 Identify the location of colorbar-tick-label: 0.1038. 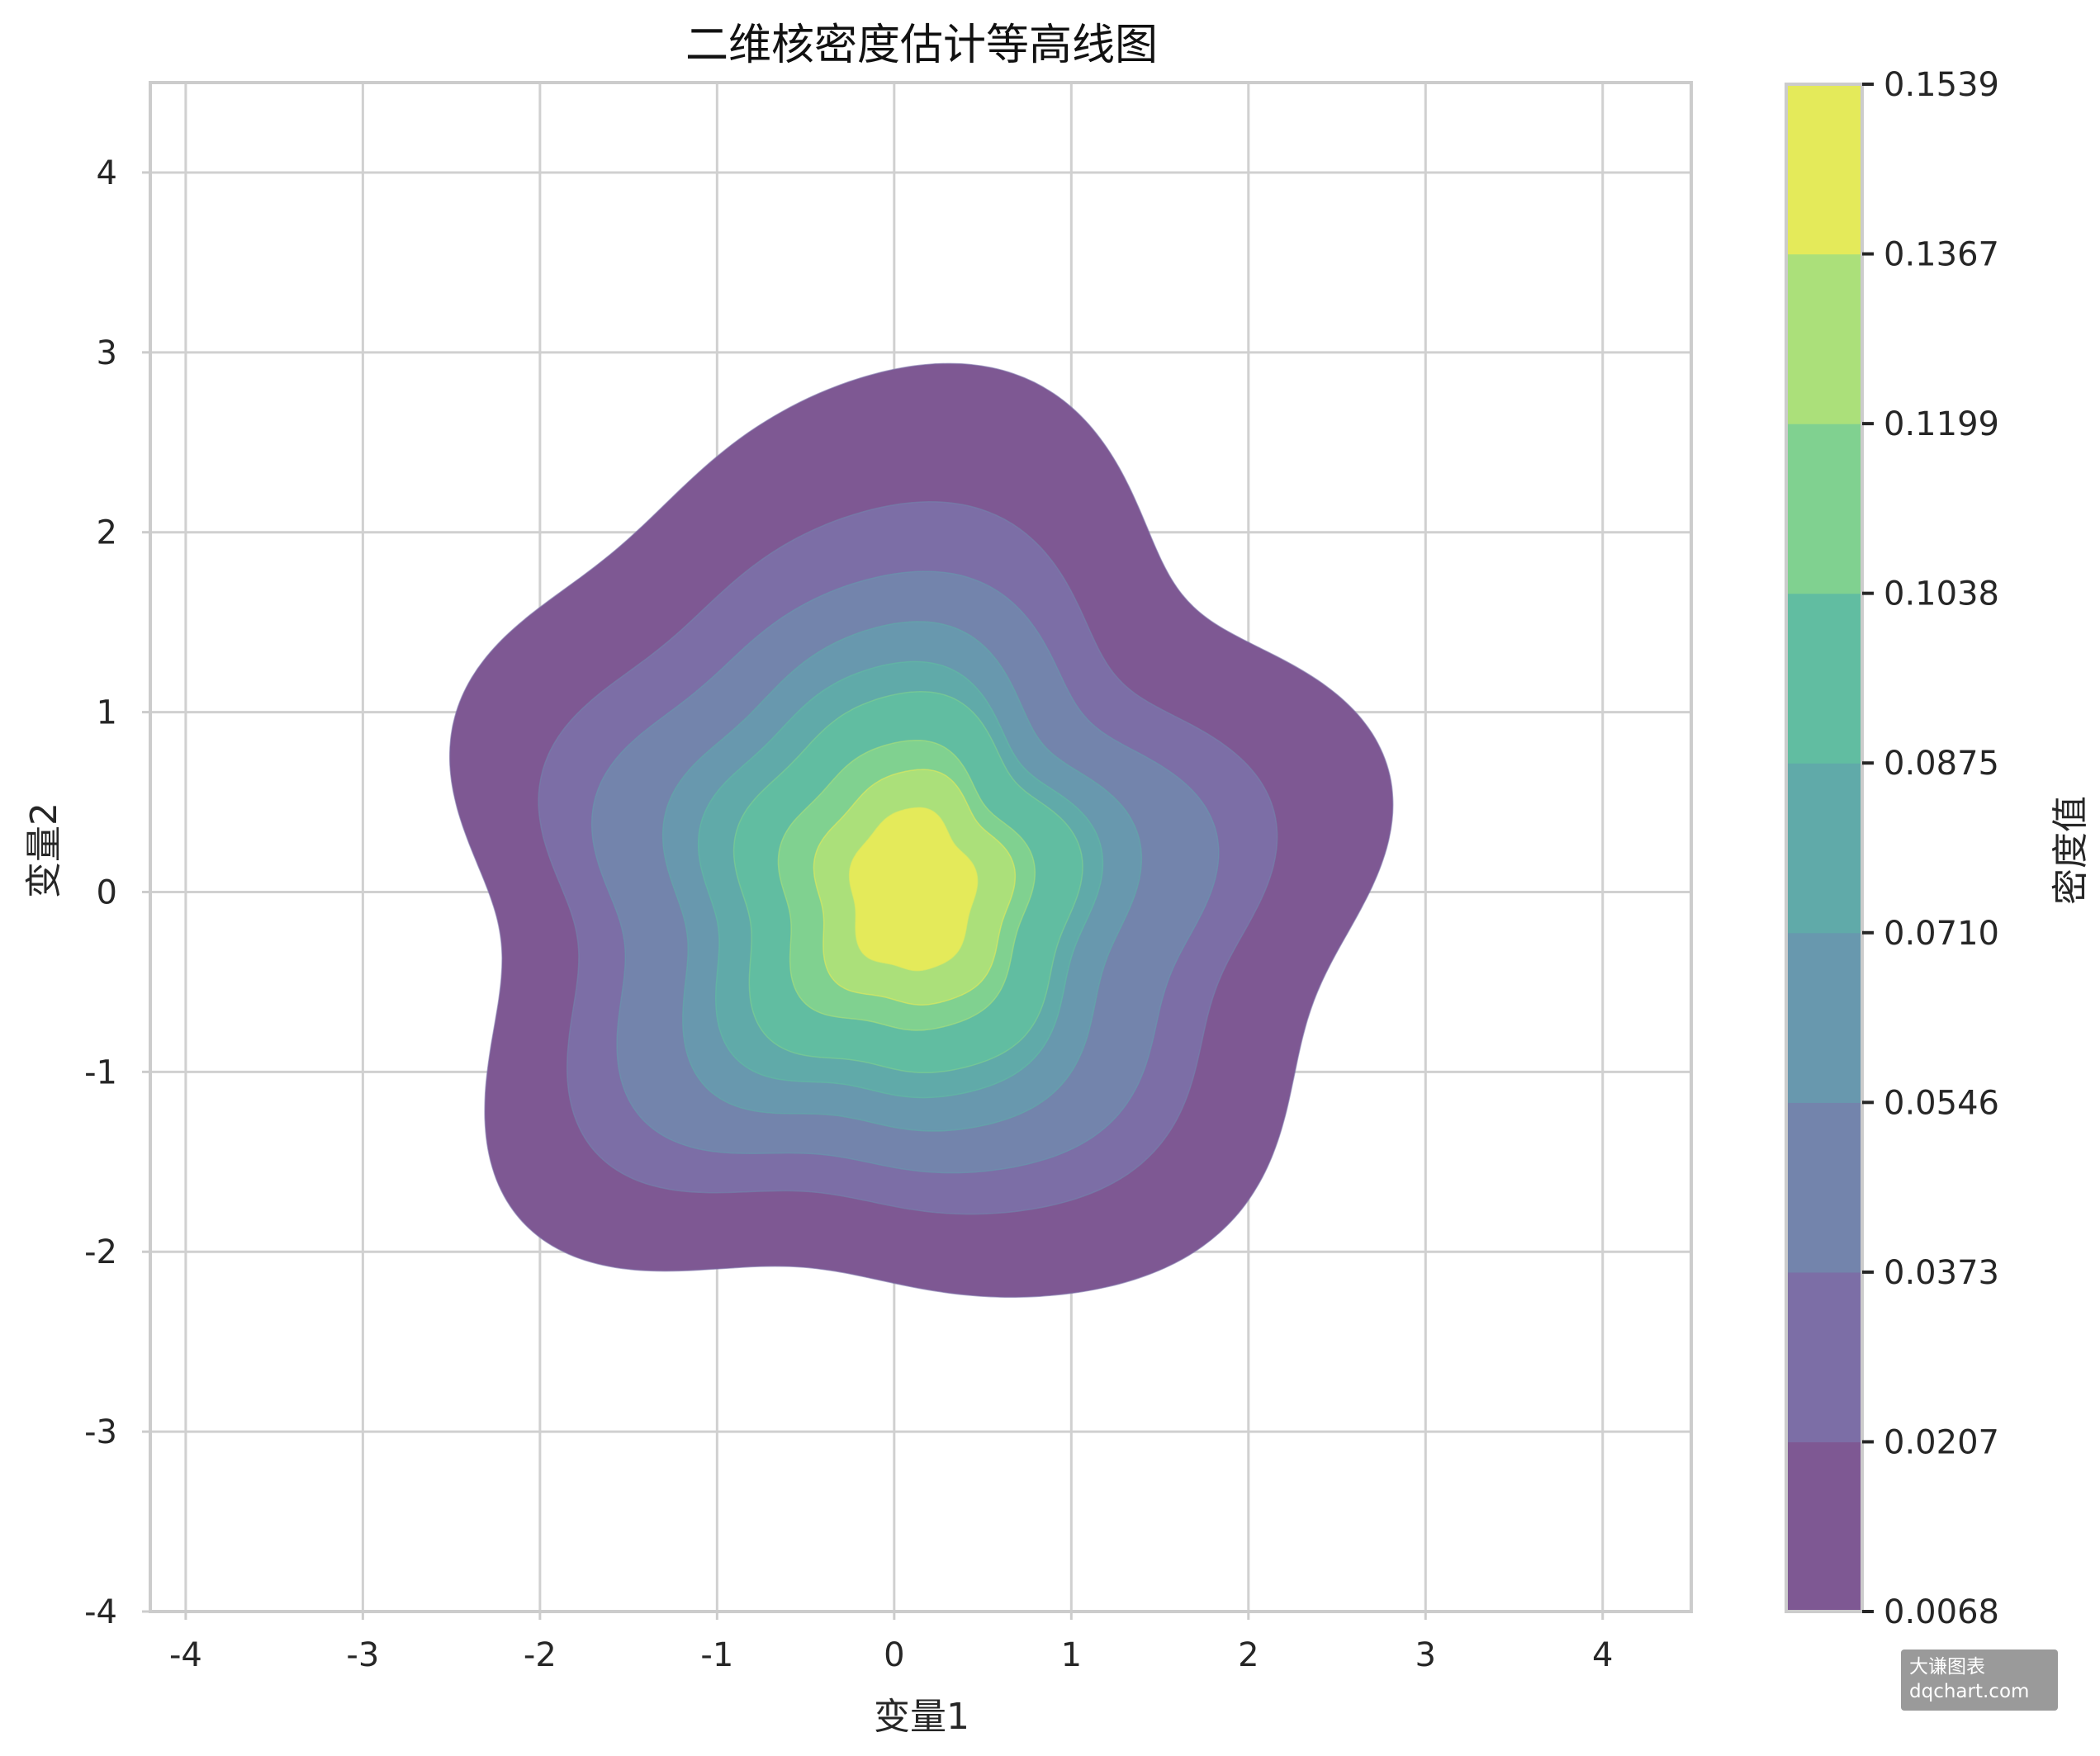
(1942, 594).